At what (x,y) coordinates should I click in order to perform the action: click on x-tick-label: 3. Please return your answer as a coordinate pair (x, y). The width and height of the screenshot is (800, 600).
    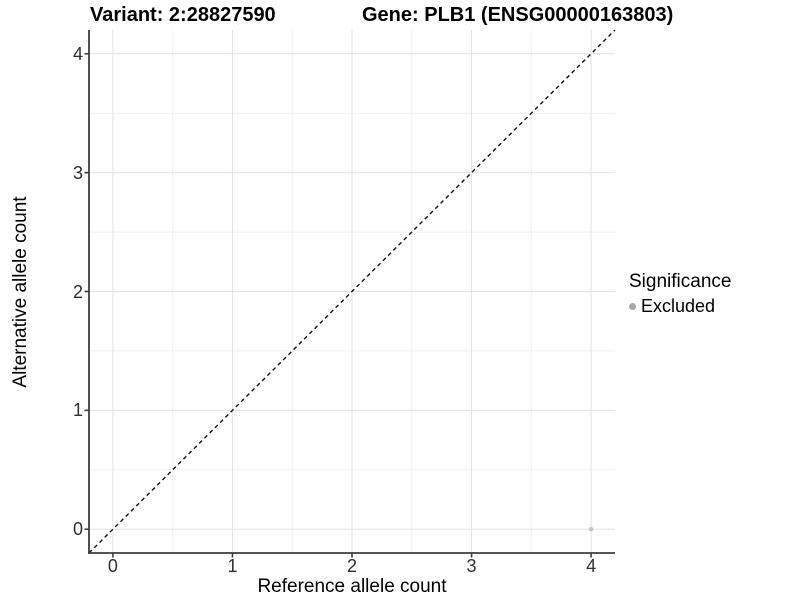
    Looking at the image, I should click on (471, 566).